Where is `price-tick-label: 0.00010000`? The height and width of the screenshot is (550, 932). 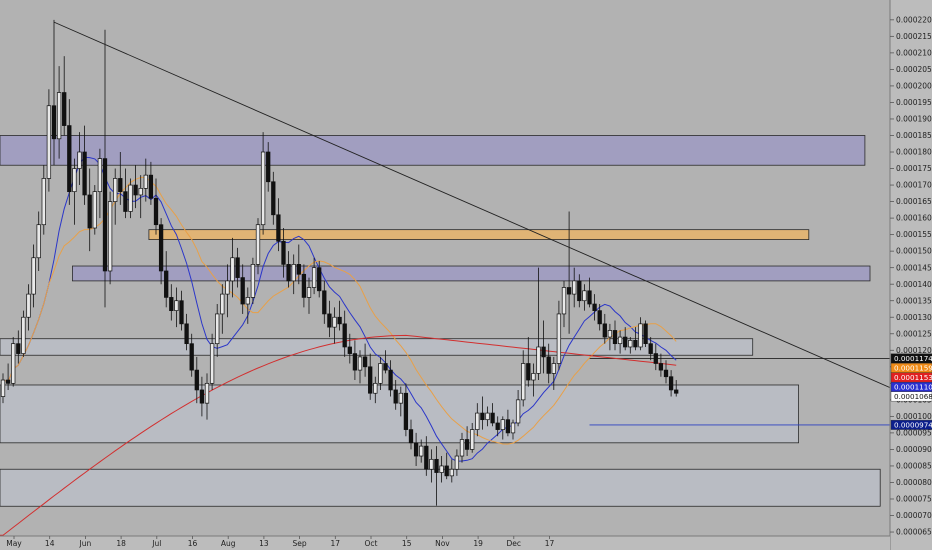 price-tick-label: 0.00010000 is located at coordinates (914, 416).